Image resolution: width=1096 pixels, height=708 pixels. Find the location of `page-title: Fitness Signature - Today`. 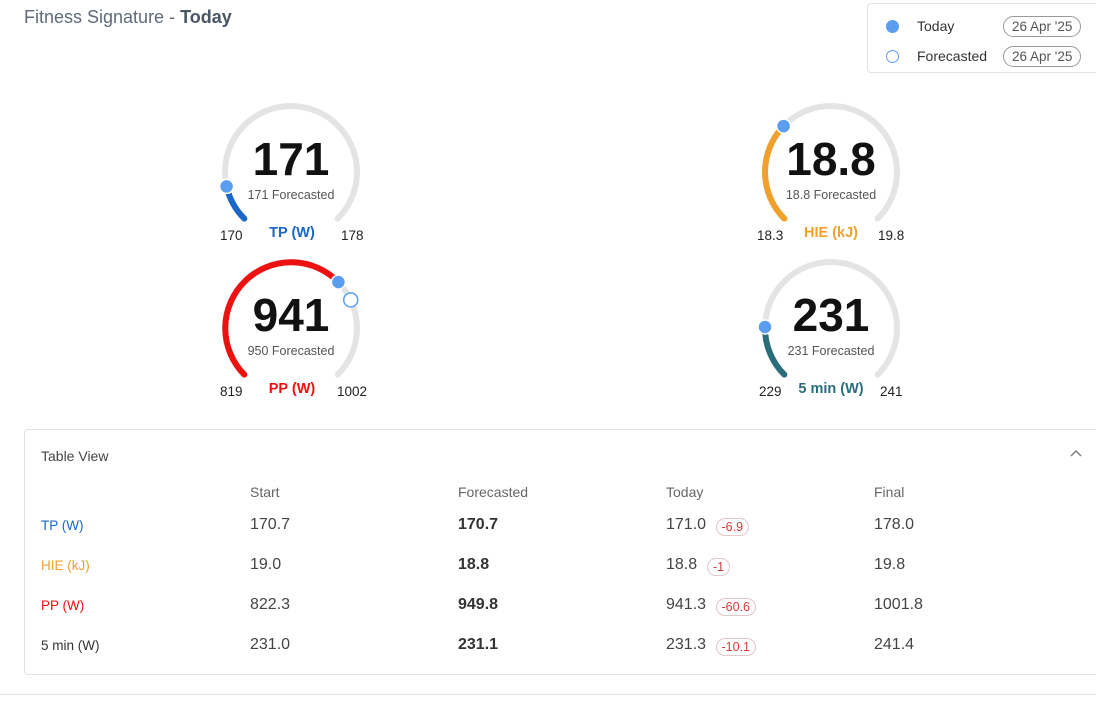

page-title: Fitness Signature - Today is located at coordinates (128, 17).